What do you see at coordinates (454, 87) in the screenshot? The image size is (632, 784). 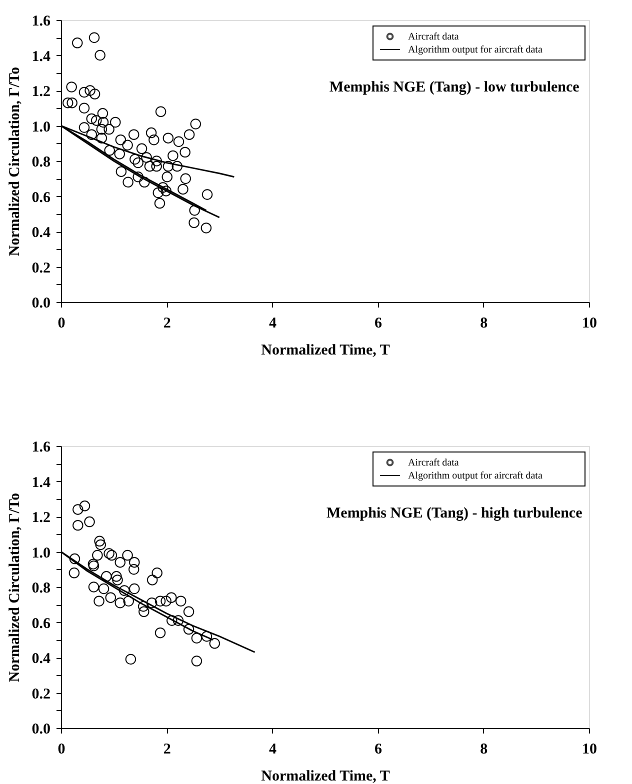 I see `annotation: Memphis NGE (Tang) - low turbulence` at bounding box center [454, 87].